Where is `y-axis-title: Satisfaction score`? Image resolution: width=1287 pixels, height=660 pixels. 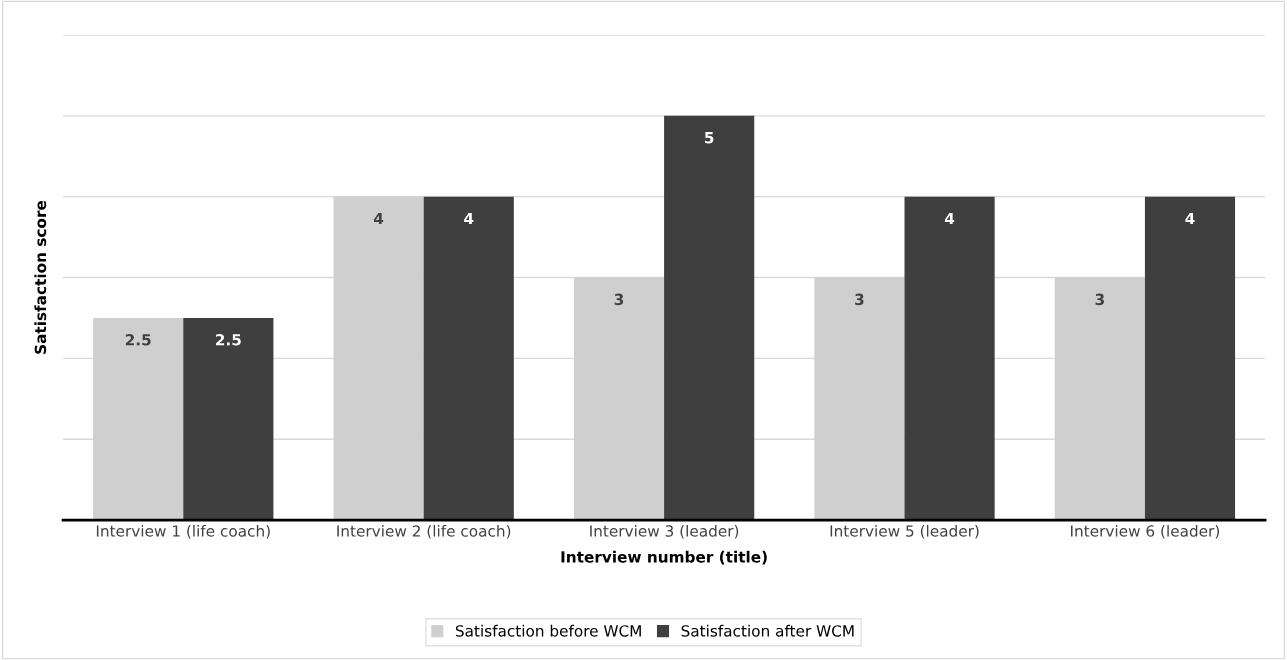
y-axis-title: Satisfaction score is located at coordinates (40, 277).